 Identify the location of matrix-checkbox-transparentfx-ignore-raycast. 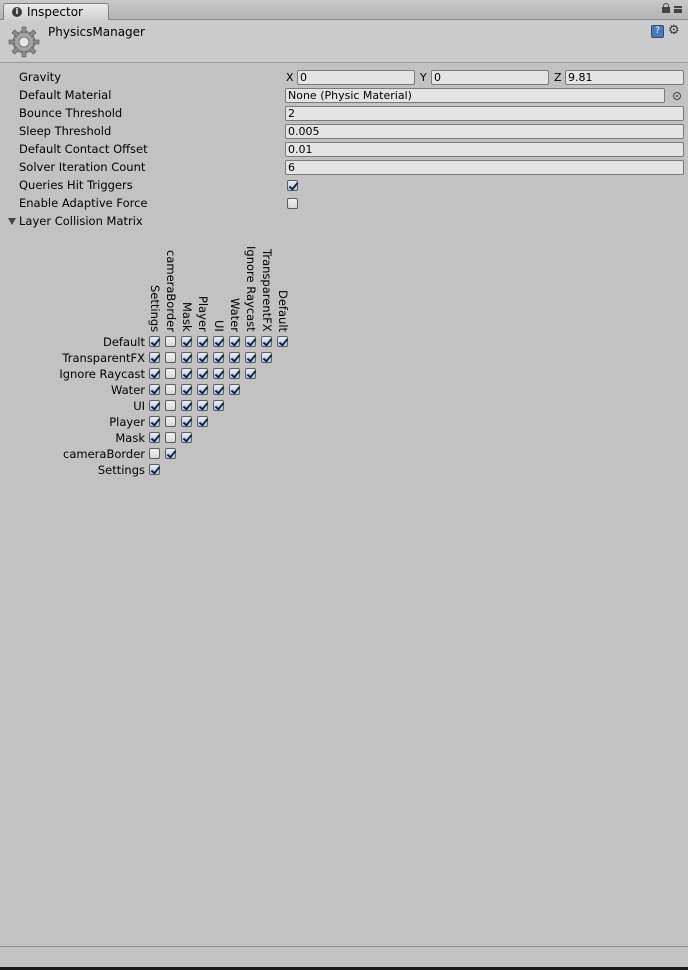
(250, 357).